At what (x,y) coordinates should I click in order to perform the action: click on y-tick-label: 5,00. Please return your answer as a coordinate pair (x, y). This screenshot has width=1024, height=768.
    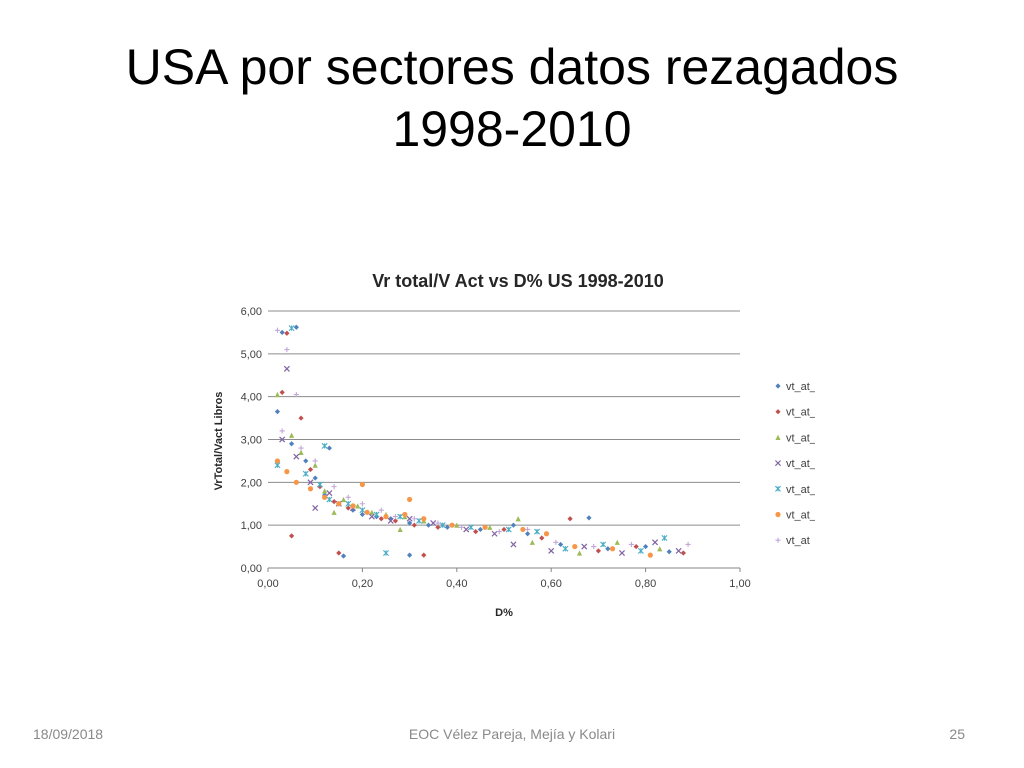
    Looking at the image, I should click on (251, 355).